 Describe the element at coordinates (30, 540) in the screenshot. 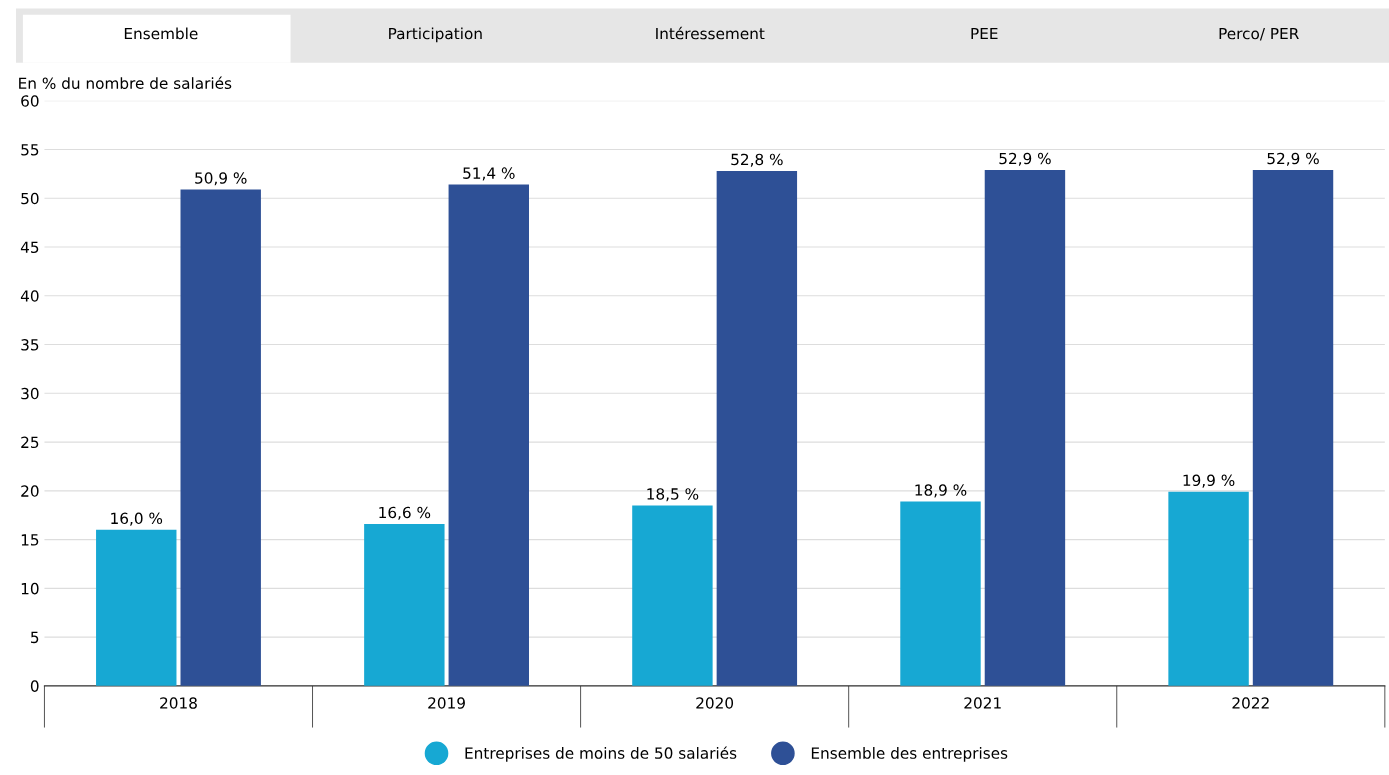

I see `y-tick-label: 15` at that location.